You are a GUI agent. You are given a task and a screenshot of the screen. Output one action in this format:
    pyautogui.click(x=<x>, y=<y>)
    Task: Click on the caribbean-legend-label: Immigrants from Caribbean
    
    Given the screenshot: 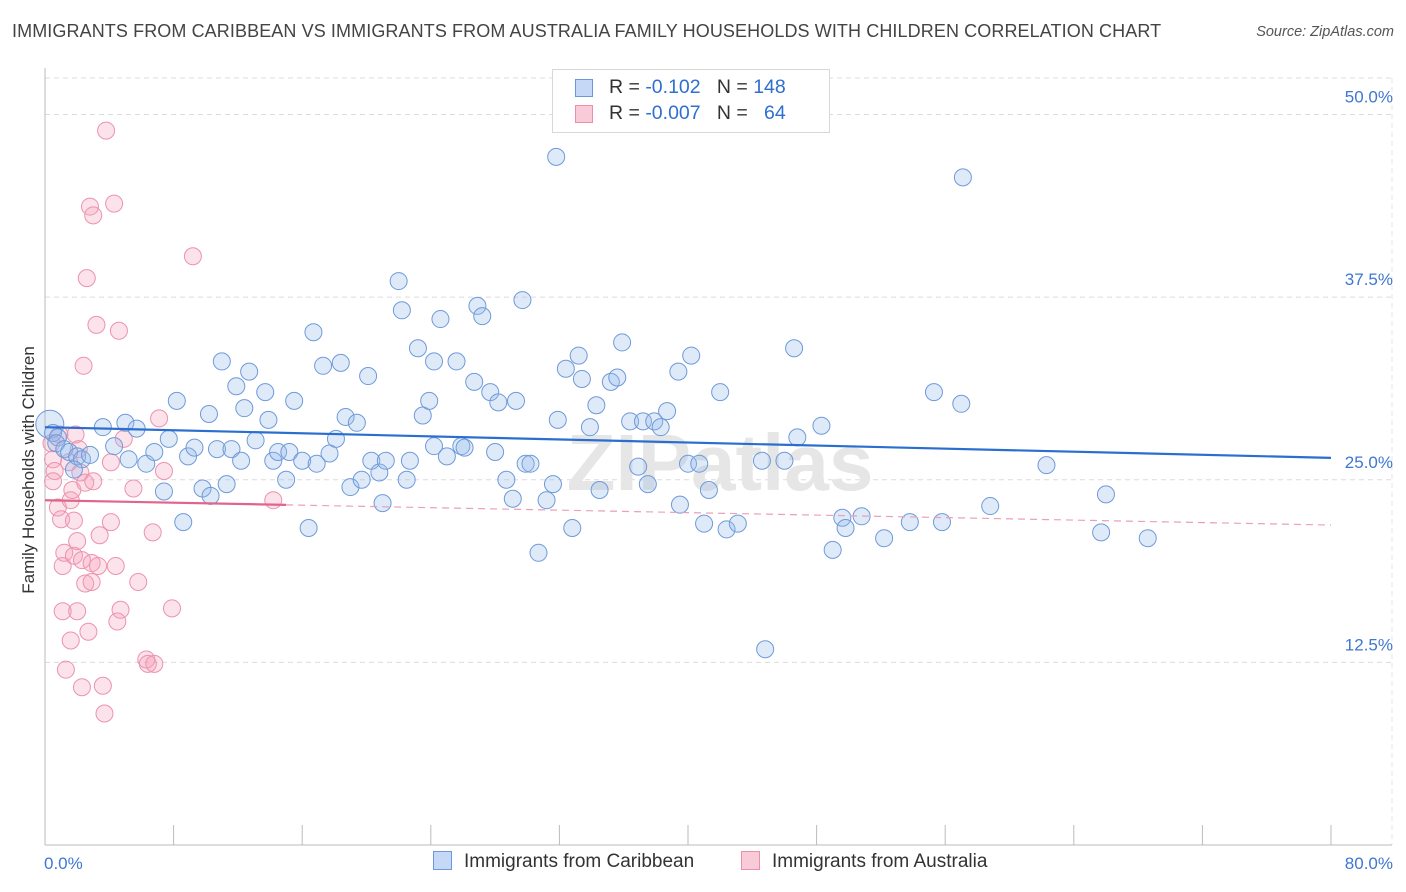 What is the action you would take?
    pyautogui.click(x=579, y=861)
    